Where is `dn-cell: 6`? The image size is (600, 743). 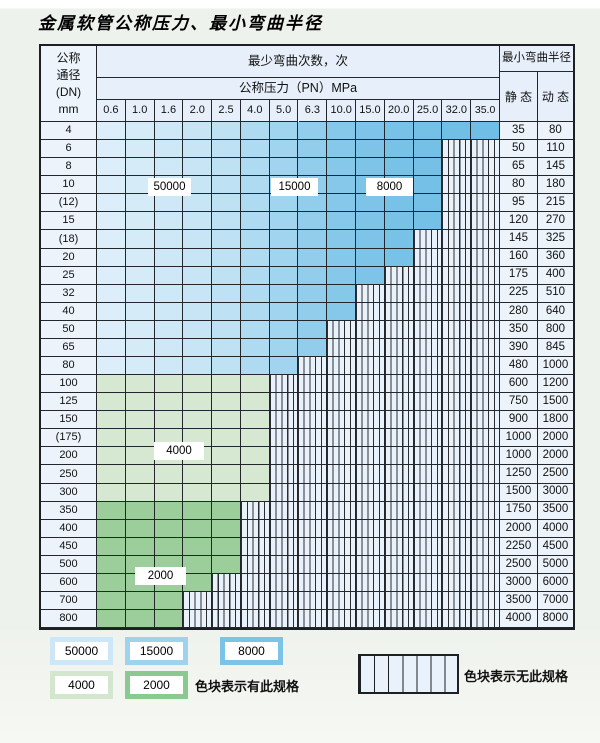 dn-cell: 6 is located at coordinates (69, 149).